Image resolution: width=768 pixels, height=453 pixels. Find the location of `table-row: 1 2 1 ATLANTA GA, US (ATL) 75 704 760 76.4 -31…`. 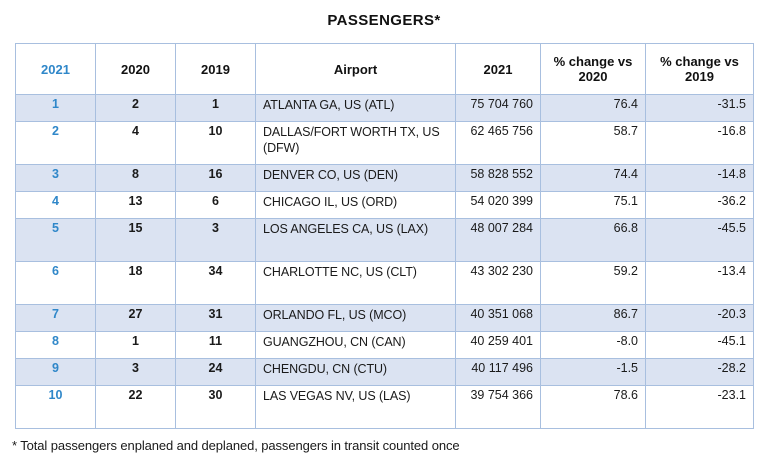

table-row: 1 2 1 ATLANTA GA, US (ATL) 75 704 760 76.4 -31… is located at coordinates (384, 108).